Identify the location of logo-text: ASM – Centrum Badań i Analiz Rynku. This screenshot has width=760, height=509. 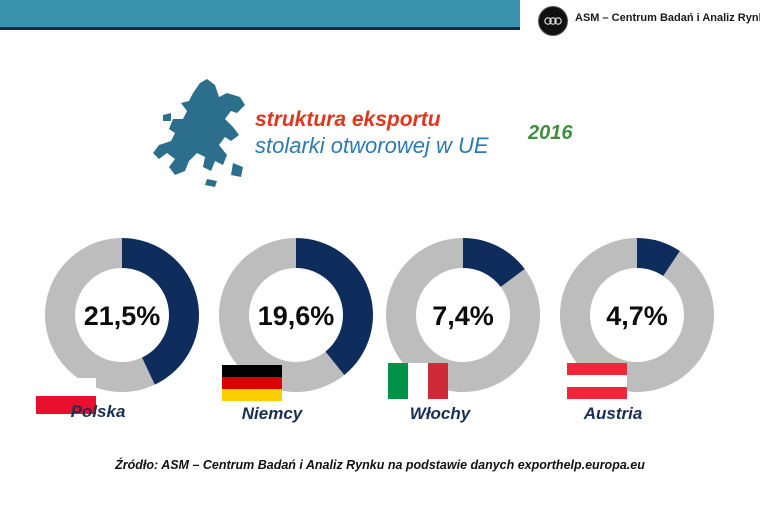
(667, 18).